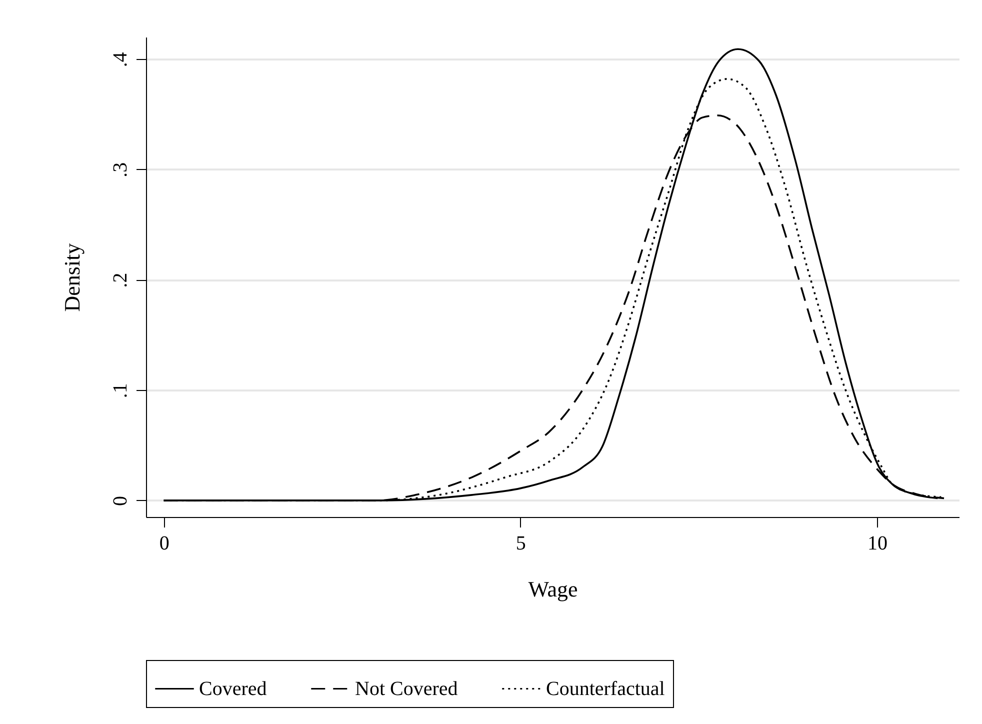 The width and height of the screenshot is (982, 724). What do you see at coordinates (121, 390) in the screenshot?
I see `y-tick-label: .1` at bounding box center [121, 390].